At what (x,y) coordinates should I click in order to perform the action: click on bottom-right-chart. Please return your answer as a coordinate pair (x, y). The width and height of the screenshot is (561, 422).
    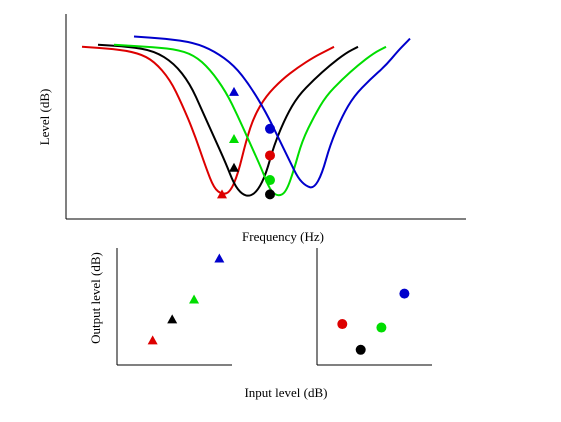
    Looking at the image, I should click on (374, 307).